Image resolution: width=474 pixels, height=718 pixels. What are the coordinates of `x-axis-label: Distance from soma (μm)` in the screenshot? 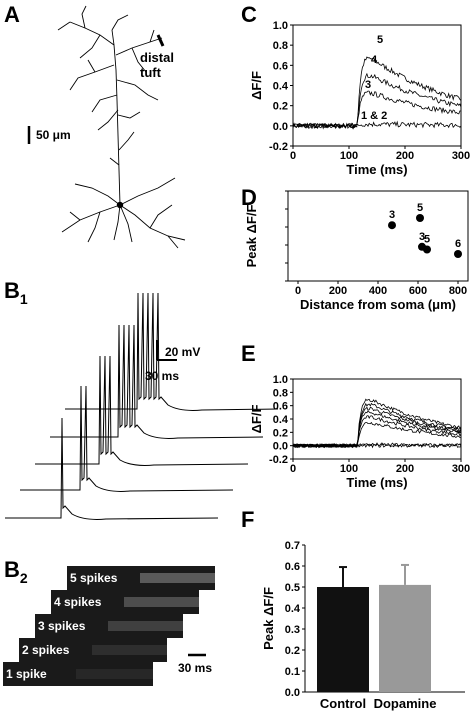 It's located at (378, 304).